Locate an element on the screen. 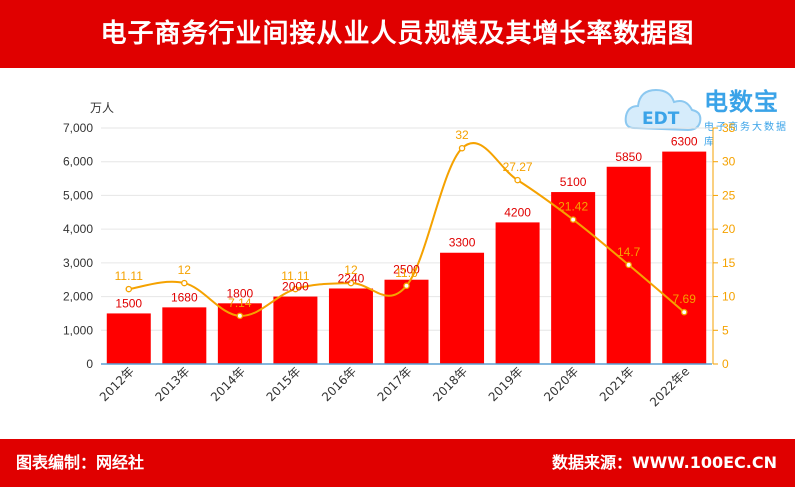 This screenshot has width=795, height=487. y-left-unit-label: 万人 is located at coordinates (102, 108).